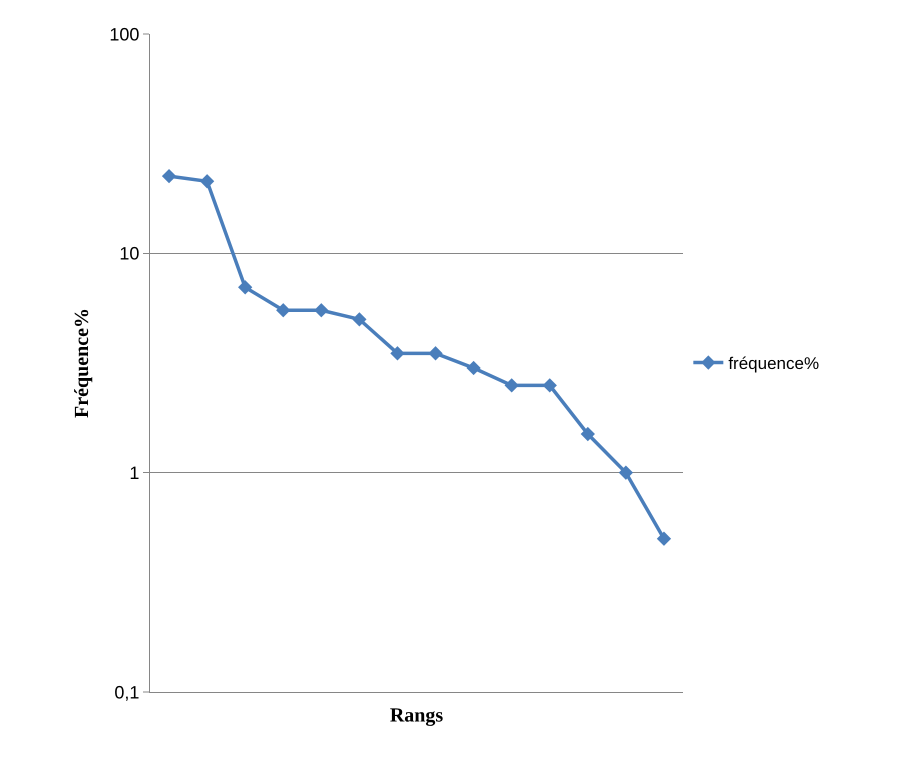 This screenshot has width=918, height=758. What do you see at coordinates (417, 715) in the screenshot?
I see `x-axis-title: Rangs` at bounding box center [417, 715].